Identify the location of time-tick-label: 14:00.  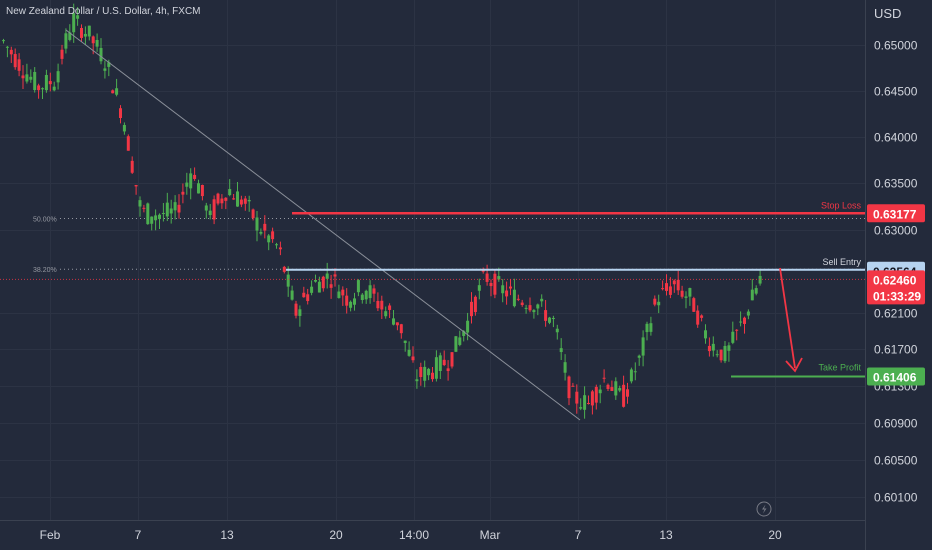
(414, 535).